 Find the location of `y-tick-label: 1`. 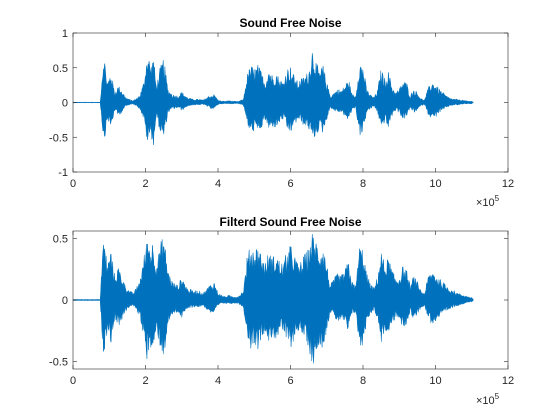

y-tick-label: 1 is located at coordinates (65, 34).